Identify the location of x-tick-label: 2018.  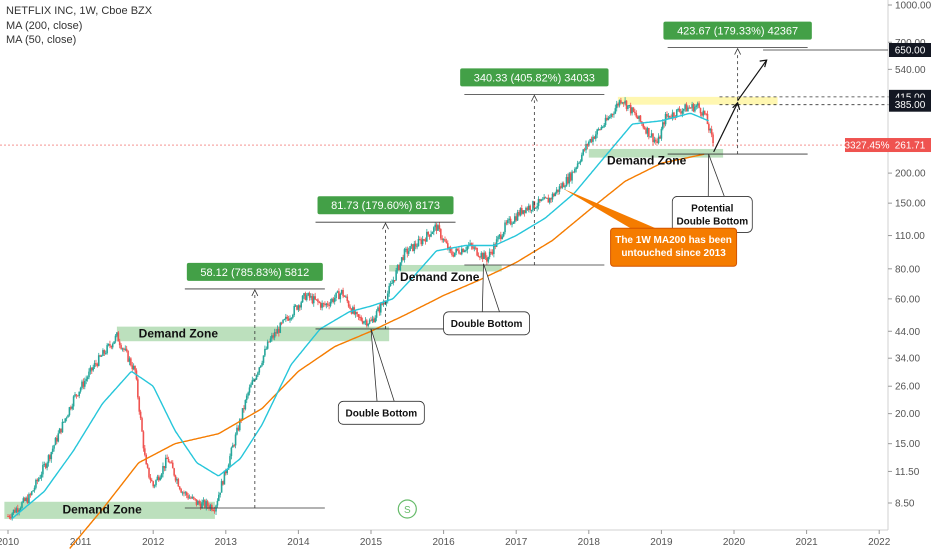
(589, 542).